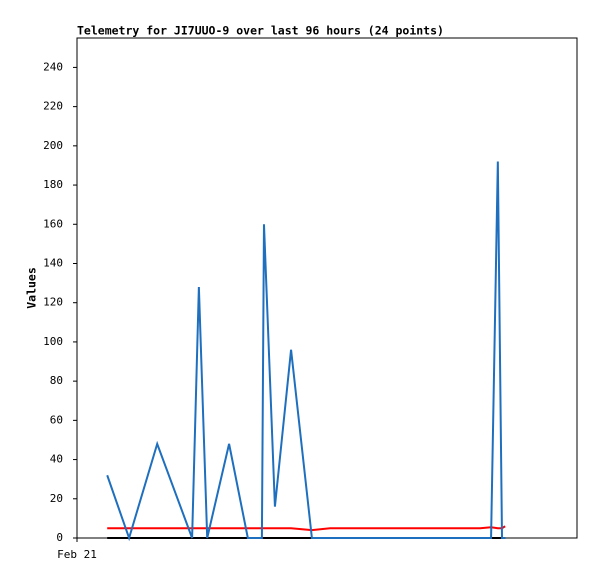 This screenshot has height=579, width=597. What do you see at coordinates (56, 419) in the screenshot?
I see `y-tick-label: 60` at bounding box center [56, 419].